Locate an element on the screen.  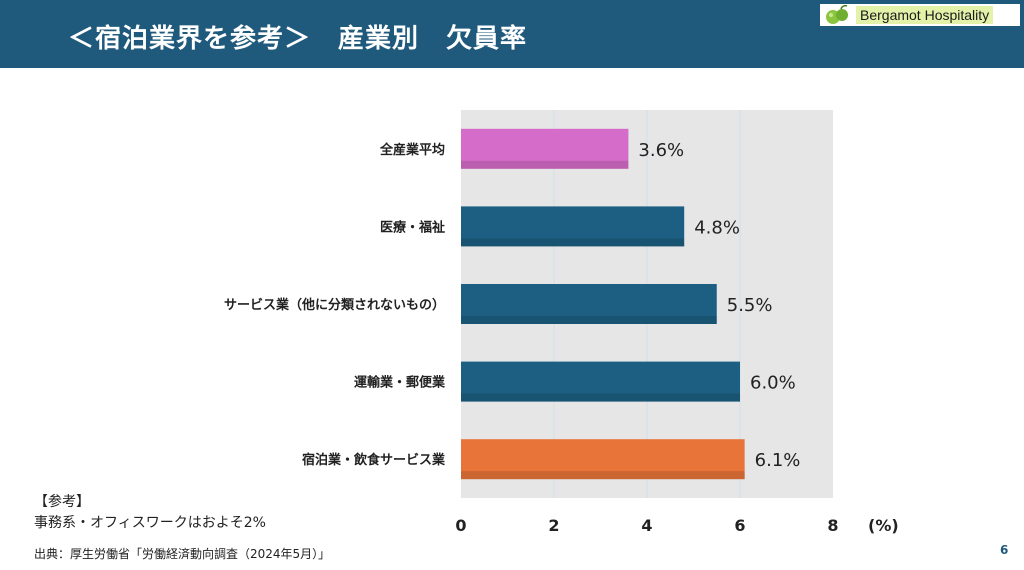
x-tick-label: 6 is located at coordinates (739, 525).